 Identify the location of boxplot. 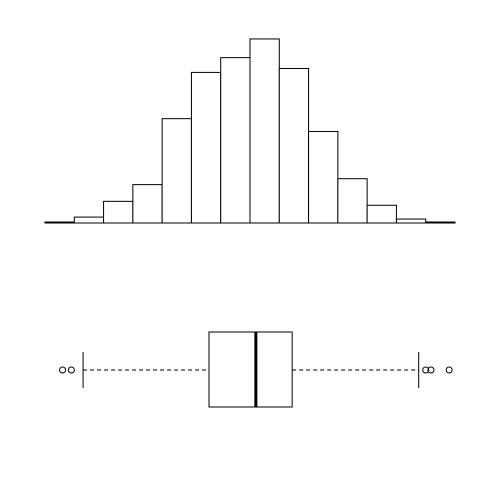
(256, 369).